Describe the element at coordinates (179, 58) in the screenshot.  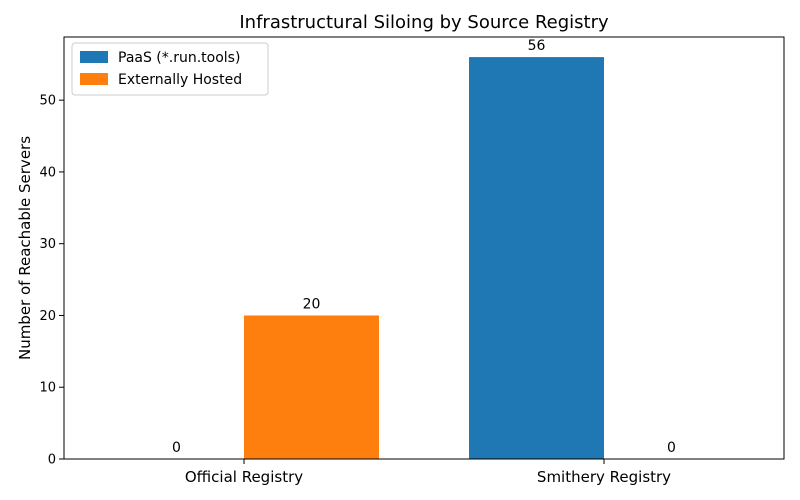
I see `legend-label: PaaS (*.run.tools)` at that location.